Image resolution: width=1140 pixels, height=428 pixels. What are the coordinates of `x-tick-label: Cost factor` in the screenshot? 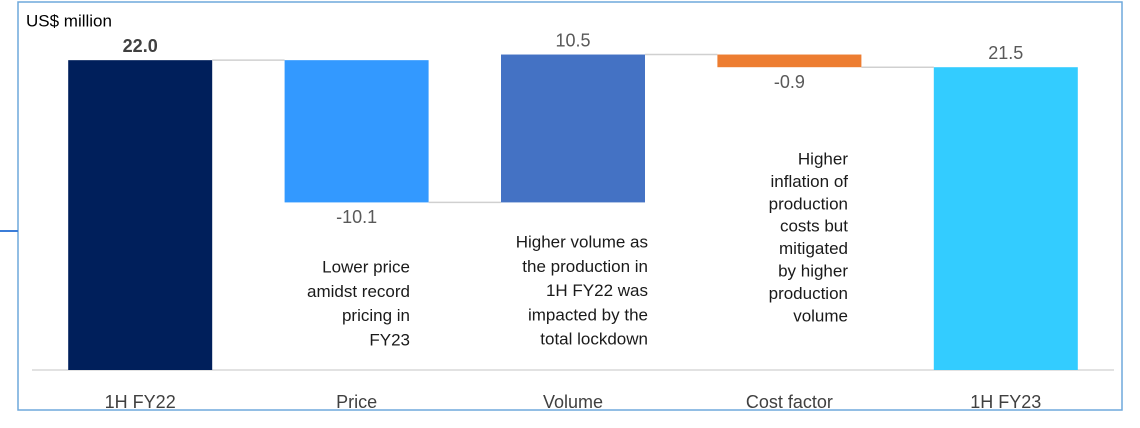 It's located at (789, 402).